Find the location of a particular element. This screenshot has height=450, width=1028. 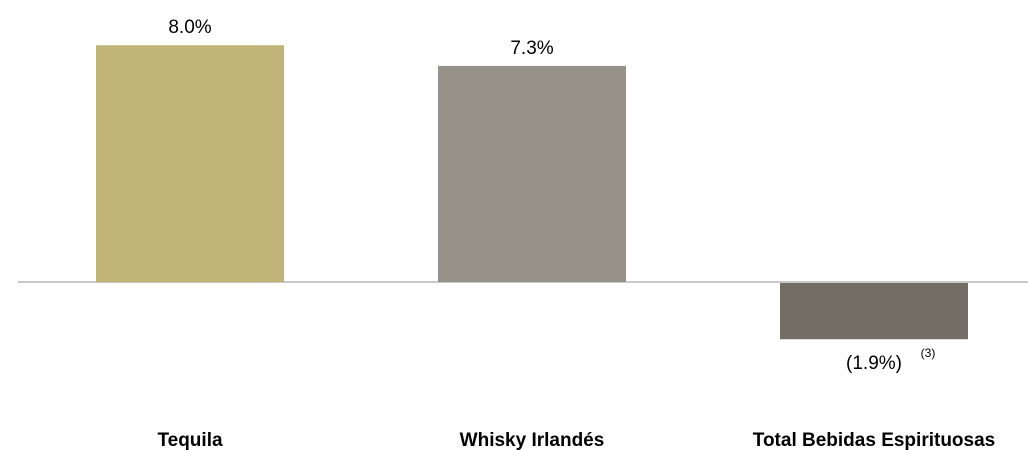

category-label: Whisky Irlandés is located at coordinates (532, 440).